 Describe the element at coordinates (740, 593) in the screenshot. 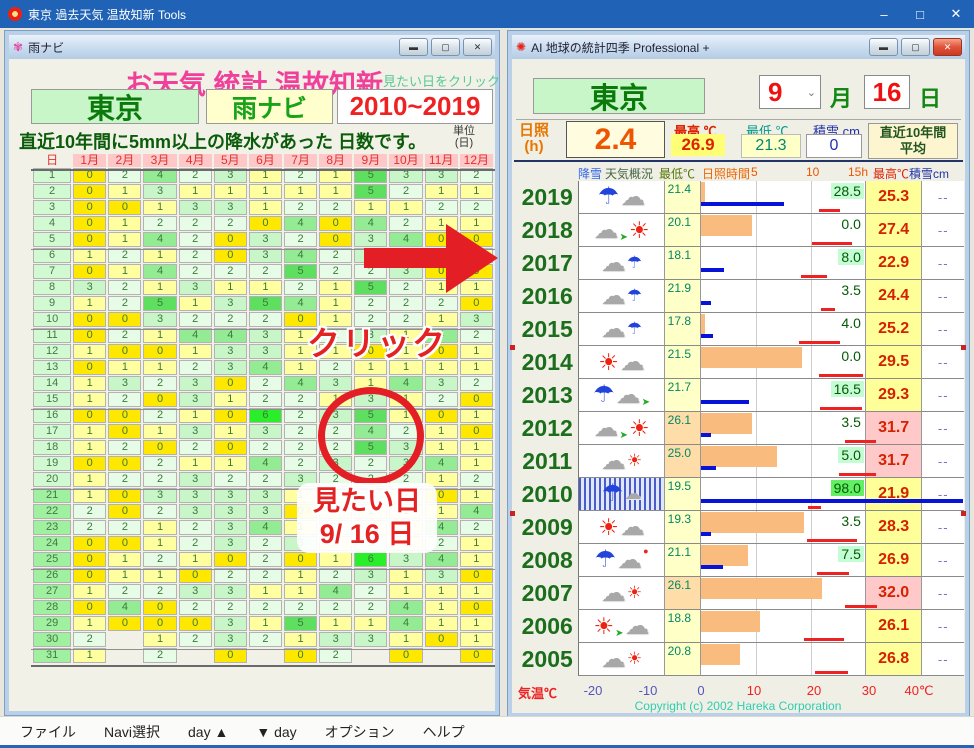

I see `year-row: 2007 ☁ ☀ 26.1 32.0 --` at that location.